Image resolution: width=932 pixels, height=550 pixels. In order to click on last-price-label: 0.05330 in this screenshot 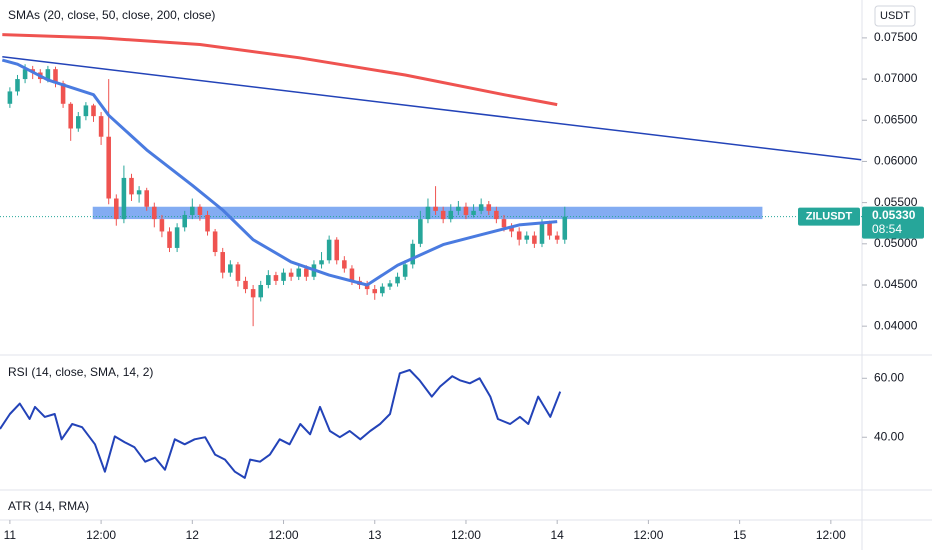, I will do `click(894, 215)`.